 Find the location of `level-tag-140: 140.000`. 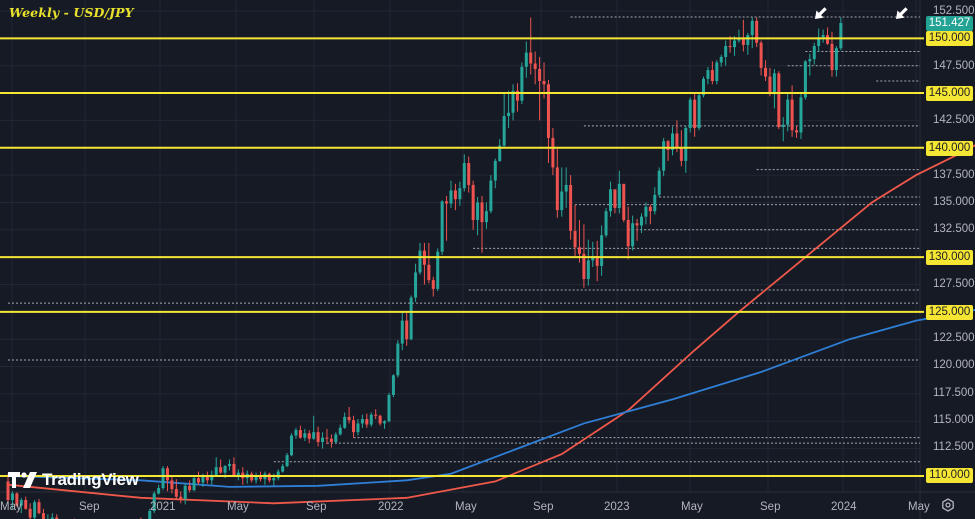

level-tag-140: 140.000 is located at coordinates (949, 148).